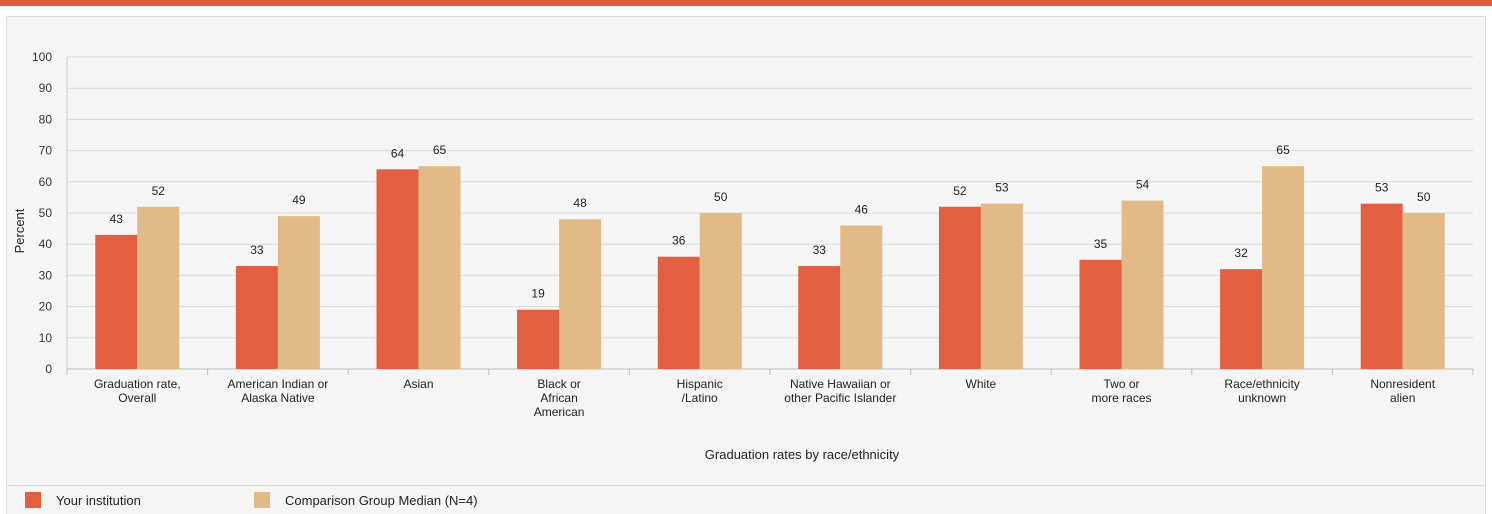 The width and height of the screenshot is (1492, 514). Describe the element at coordinates (1121, 384) in the screenshot. I see `x-tick-label: Two or` at that location.